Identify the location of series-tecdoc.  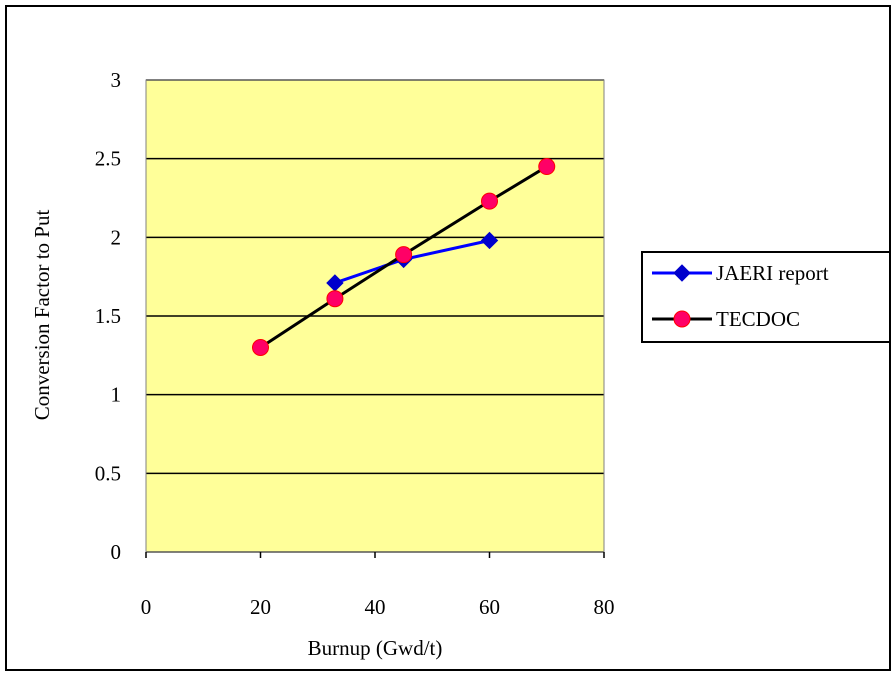
(404, 257).